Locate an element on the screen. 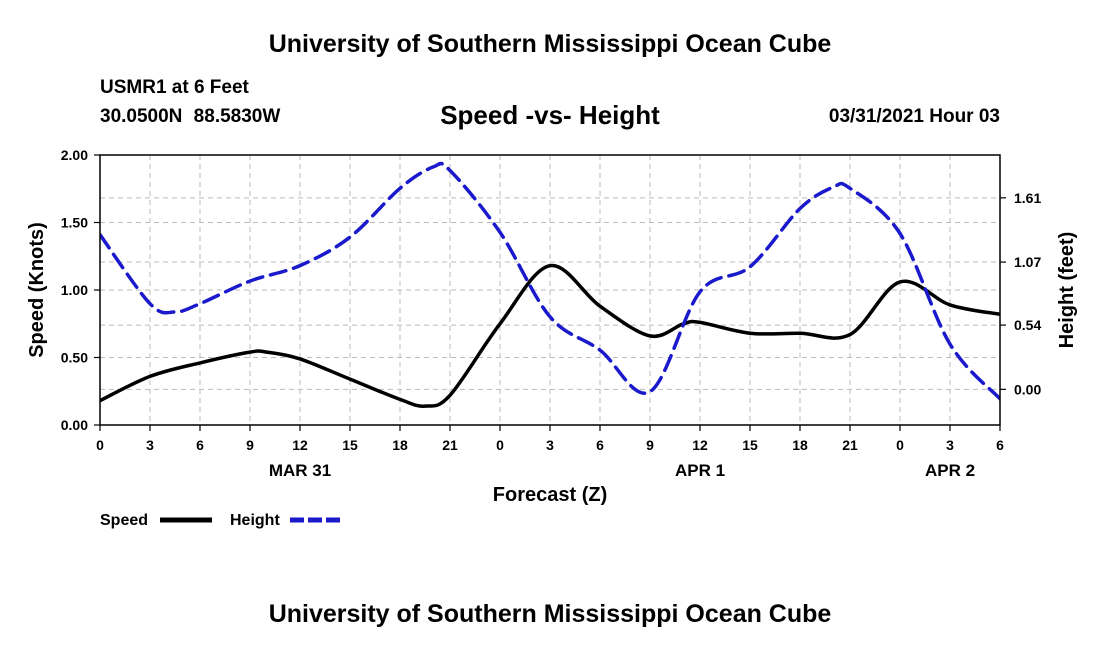 The width and height of the screenshot is (1100, 650). legend-label-height: Height is located at coordinates (255, 520).